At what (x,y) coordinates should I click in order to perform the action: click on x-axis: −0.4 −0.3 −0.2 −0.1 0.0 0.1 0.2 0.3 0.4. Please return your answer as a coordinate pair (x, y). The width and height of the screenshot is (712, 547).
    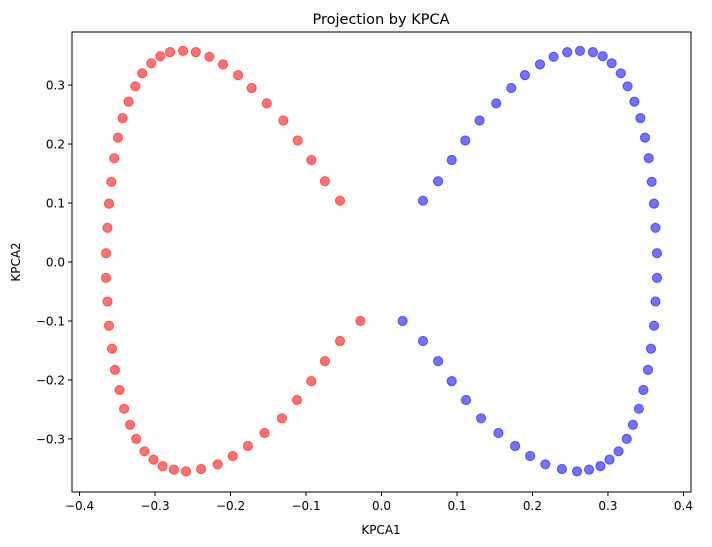
    Looking at the image, I should click on (379, 502).